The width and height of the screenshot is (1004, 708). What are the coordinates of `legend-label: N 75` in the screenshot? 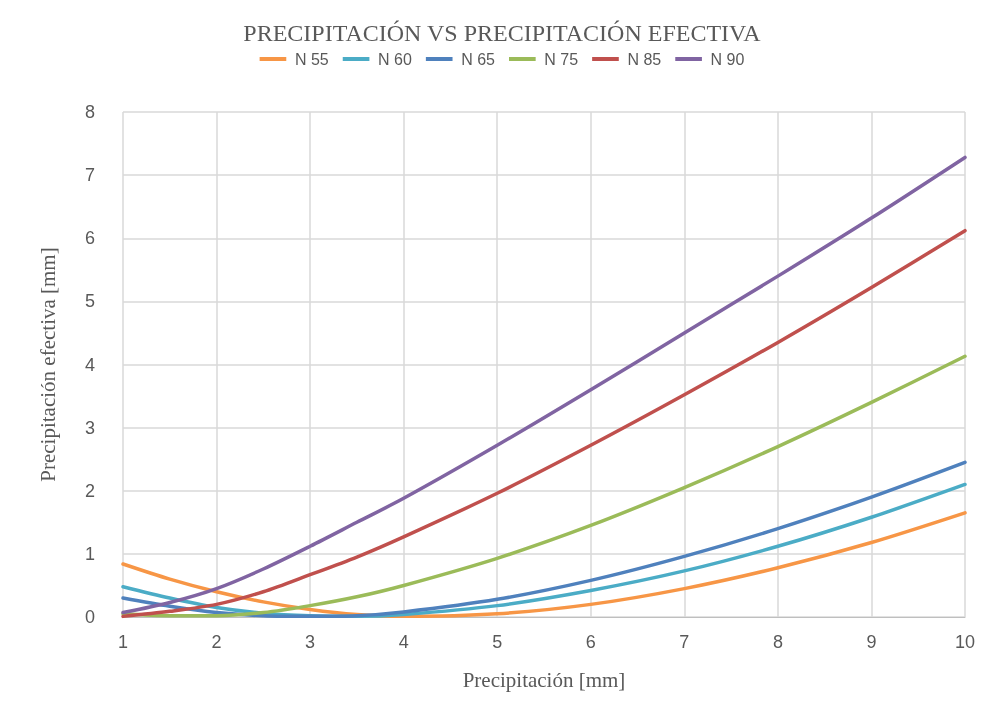 It's located at (561, 59).